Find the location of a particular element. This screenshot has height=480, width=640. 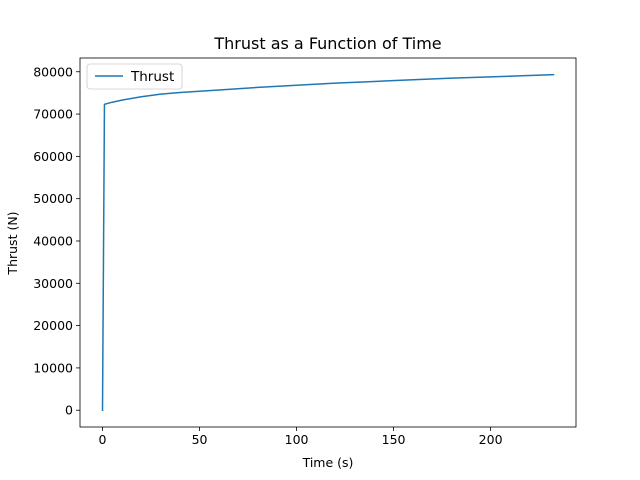

y-tick-label: 0 is located at coordinates (69, 410).